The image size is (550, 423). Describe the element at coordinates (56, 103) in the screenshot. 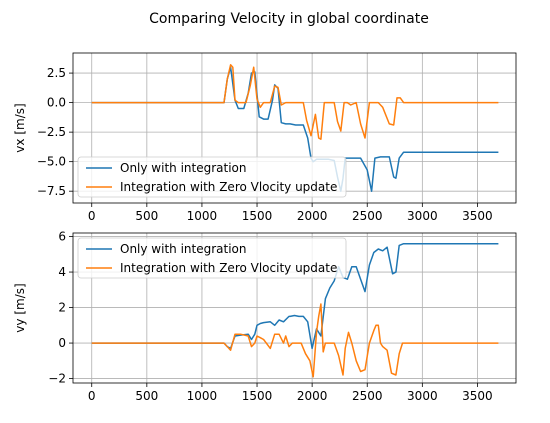

I see `y-tick-label: 0.0` at that location.